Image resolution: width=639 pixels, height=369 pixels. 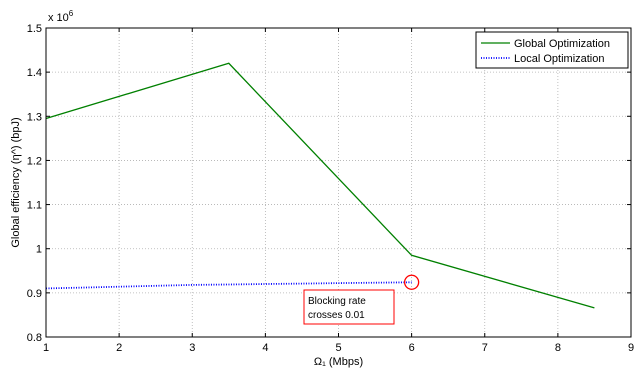 What do you see at coordinates (338, 348) in the screenshot?
I see `x-tick-label: 5` at bounding box center [338, 348].